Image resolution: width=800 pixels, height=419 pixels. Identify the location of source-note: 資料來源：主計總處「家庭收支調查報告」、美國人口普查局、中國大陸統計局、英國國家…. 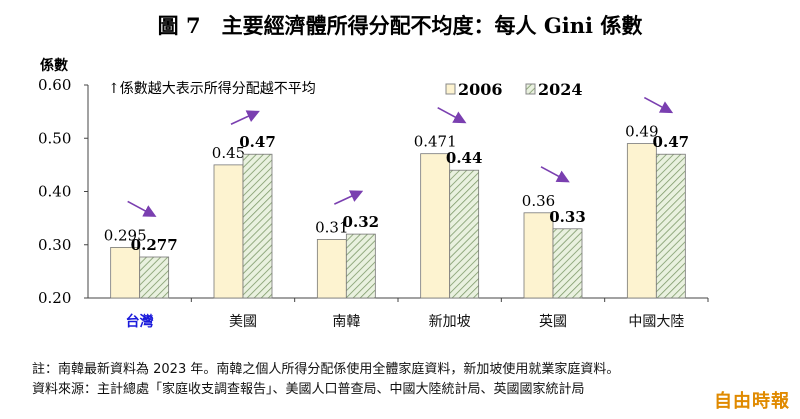
(308, 389).